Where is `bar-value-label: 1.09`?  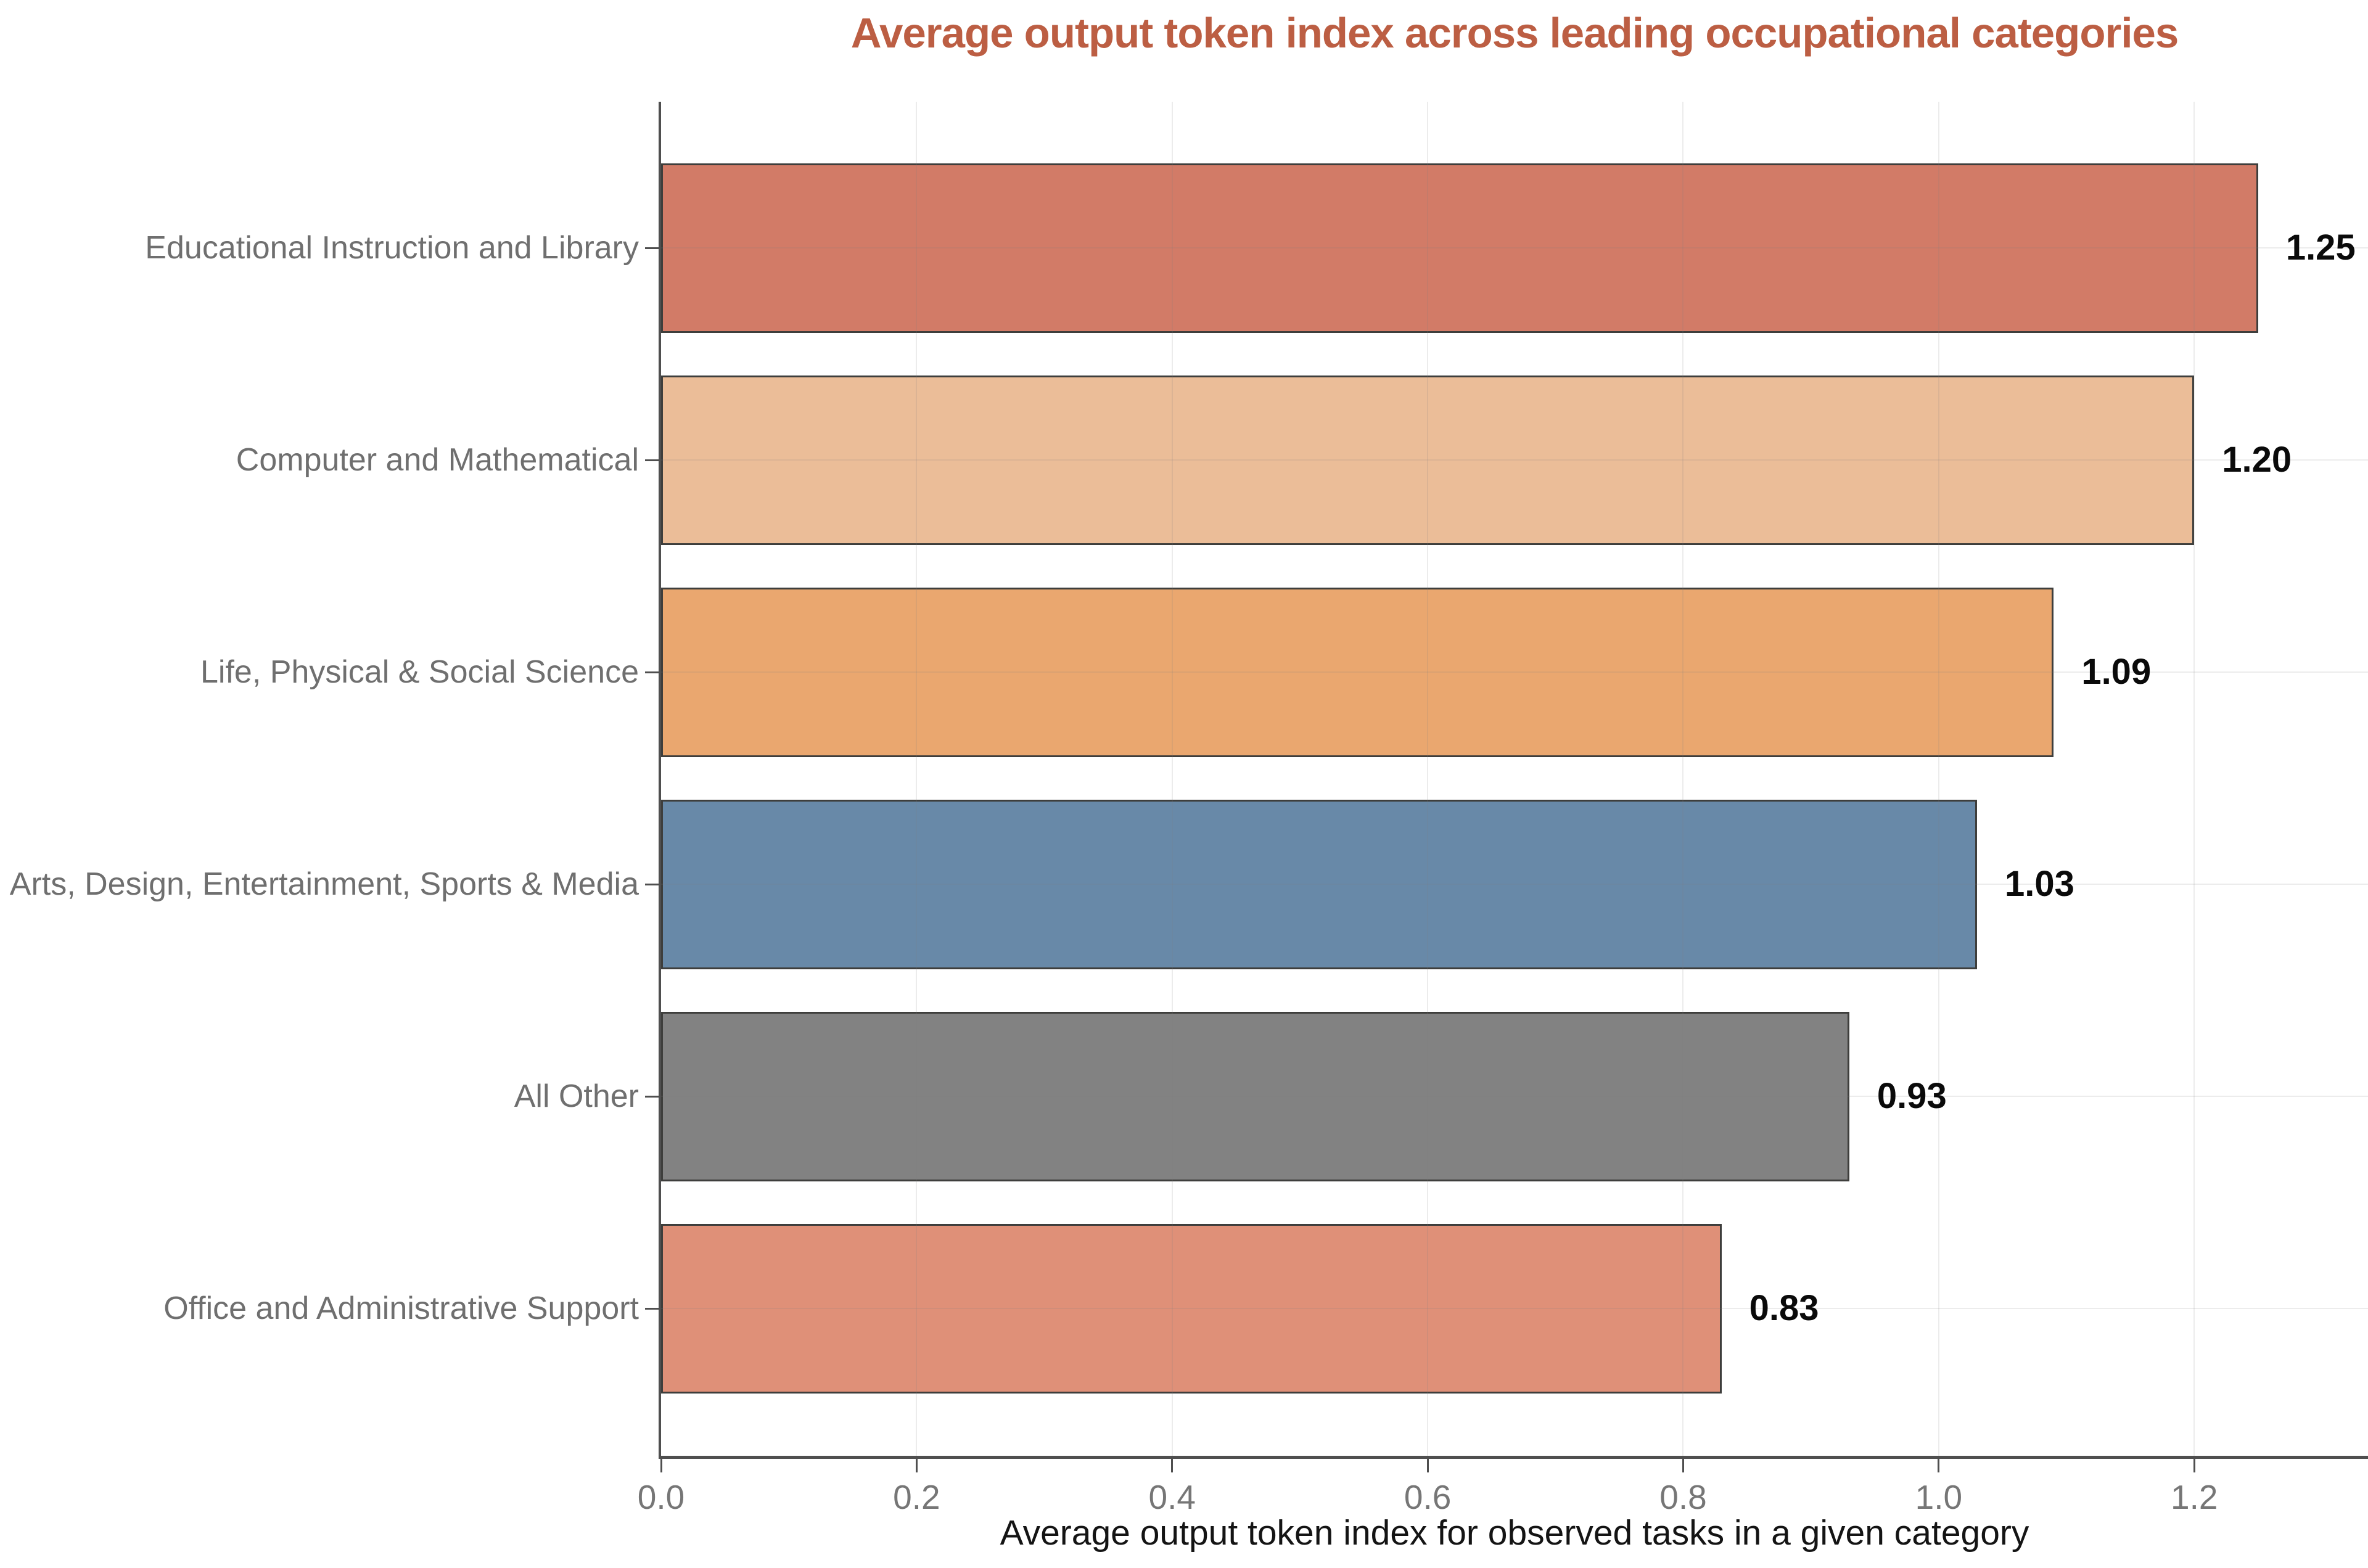
bar-value-label: 1.09 is located at coordinates (2117, 672).